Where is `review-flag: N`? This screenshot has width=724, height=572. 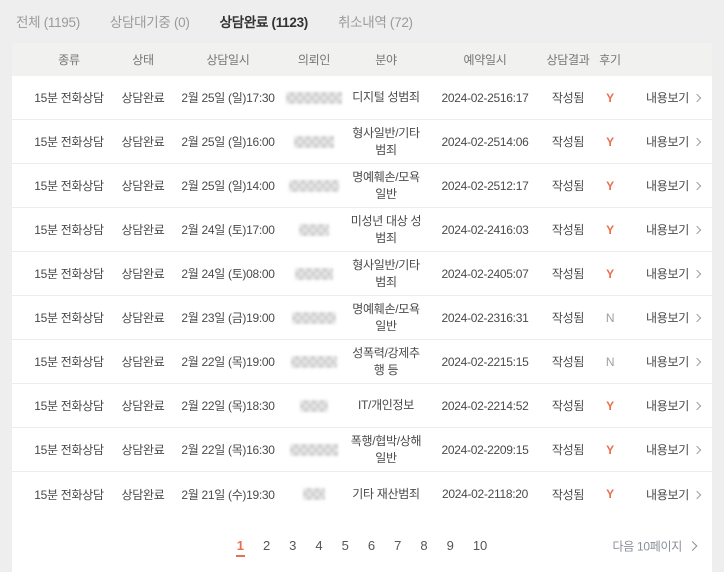 review-flag: N is located at coordinates (610, 361).